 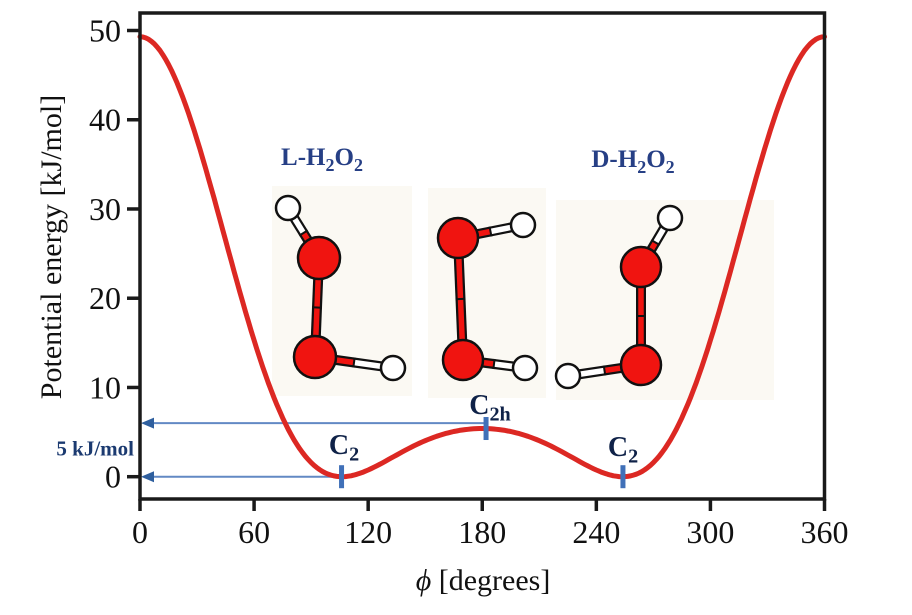 What do you see at coordinates (710, 532) in the screenshot?
I see `x-tick-label: 300` at bounding box center [710, 532].